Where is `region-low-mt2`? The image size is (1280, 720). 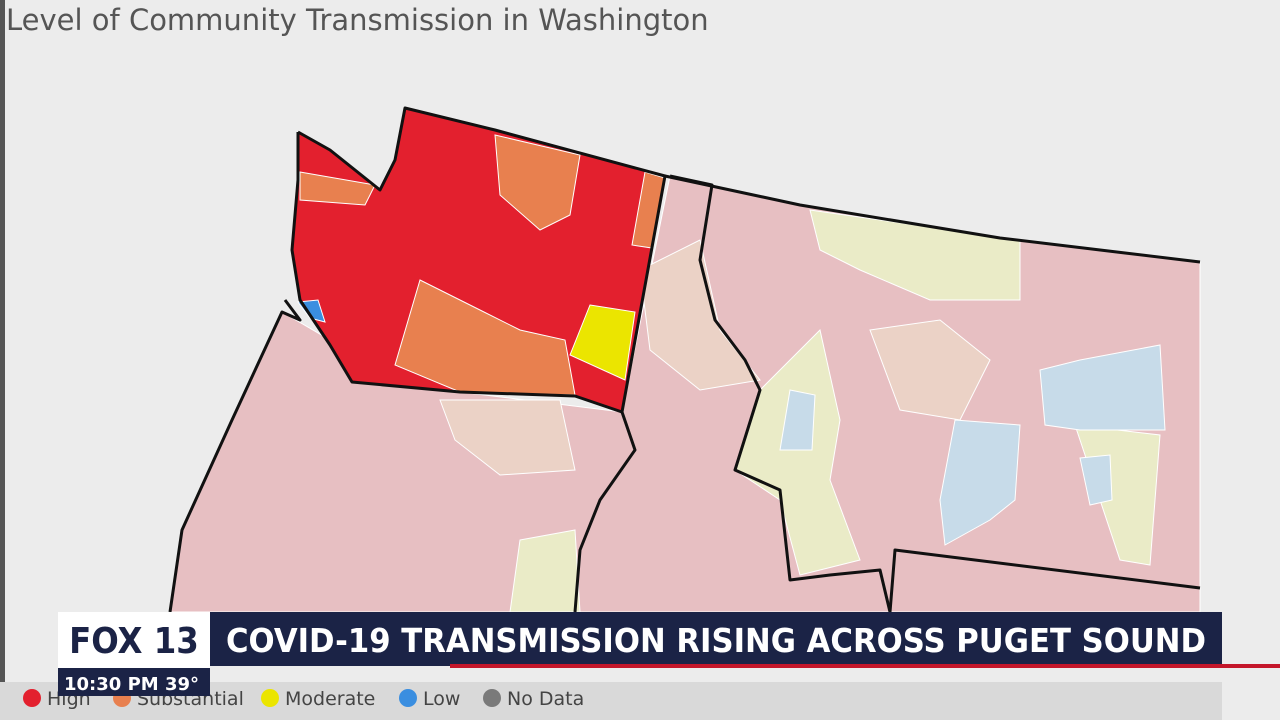
region-low-mt2 is located at coordinates (980, 482).